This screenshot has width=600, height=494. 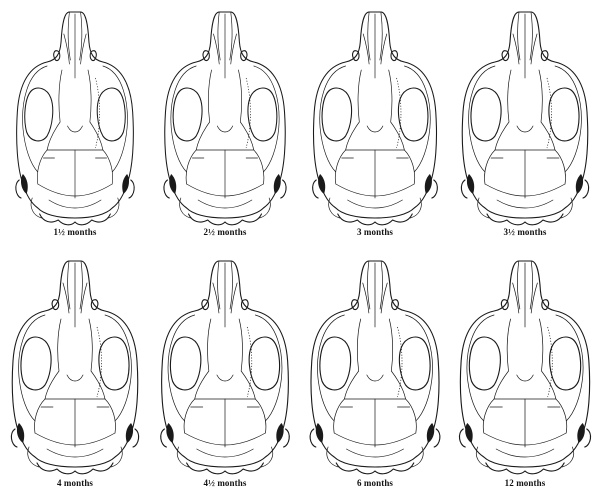 What do you see at coordinates (75, 483) in the screenshot?
I see `skull-age-label: 4 months` at bounding box center [75, 483].